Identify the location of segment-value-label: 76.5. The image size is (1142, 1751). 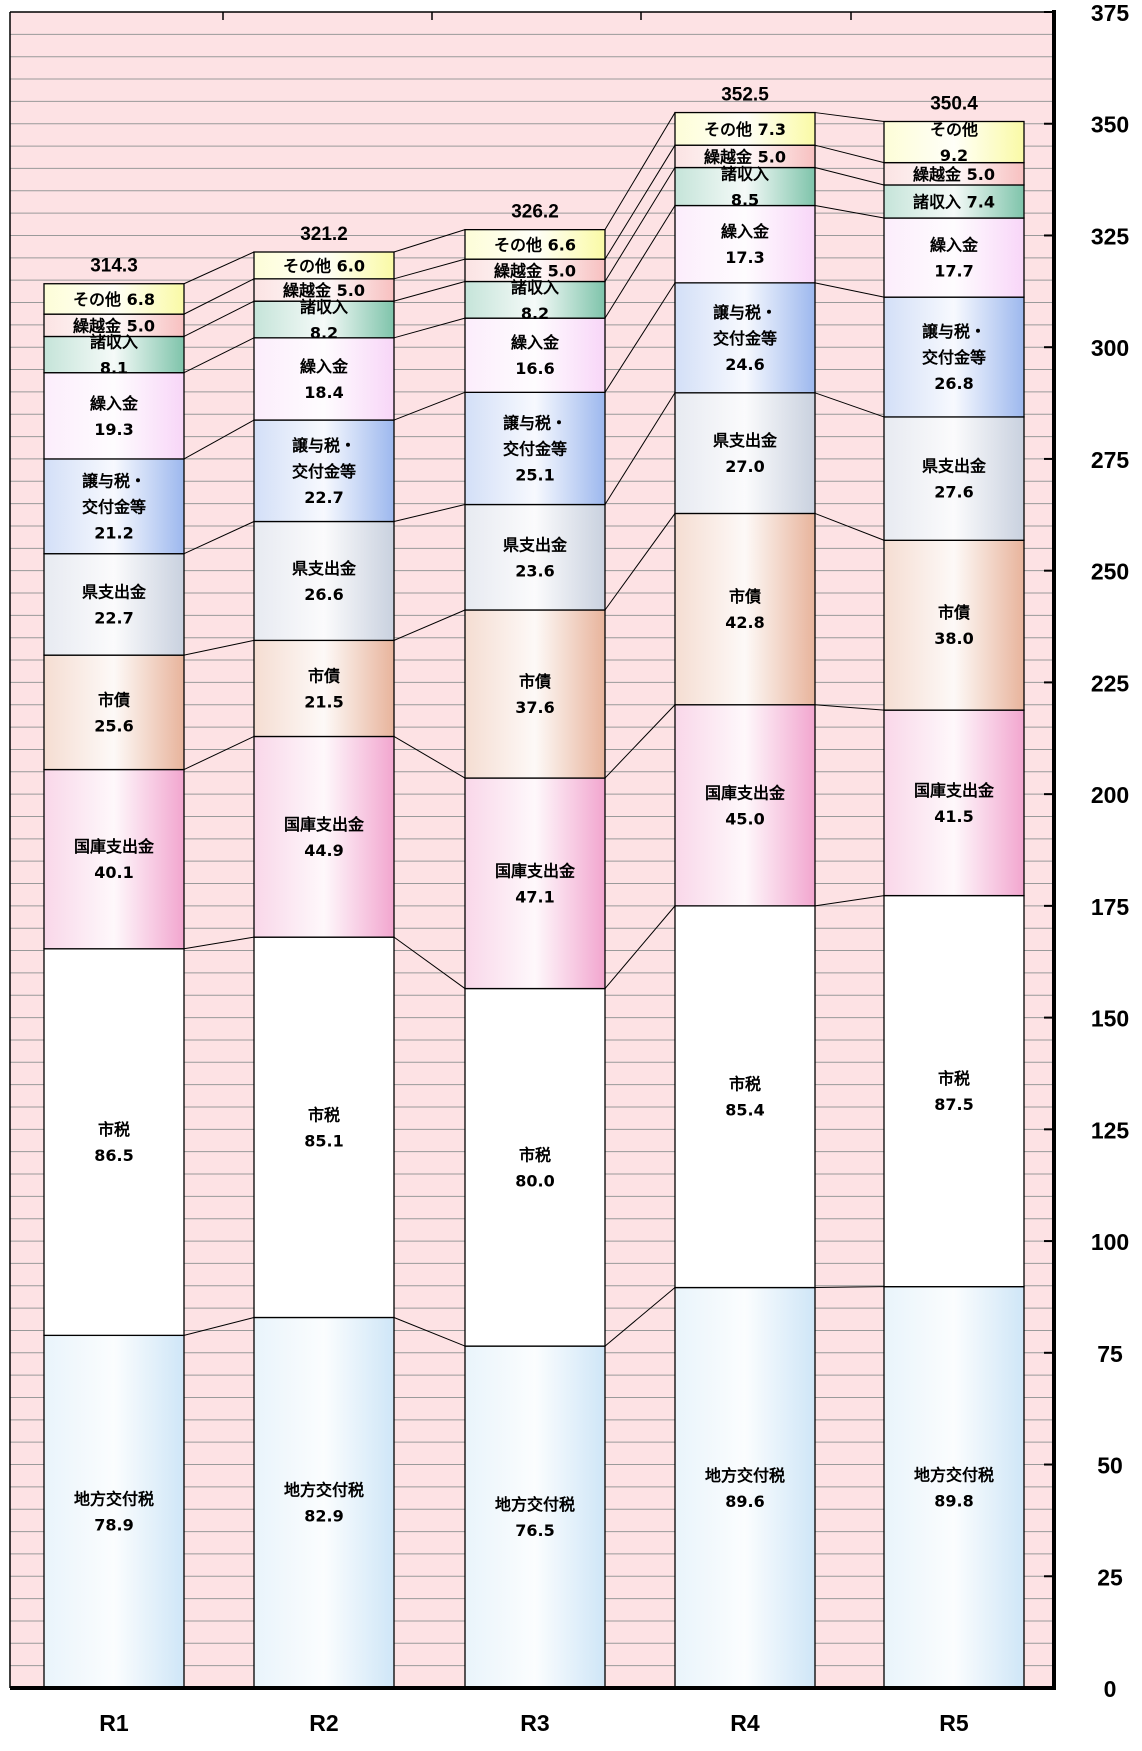
(534, 1530).